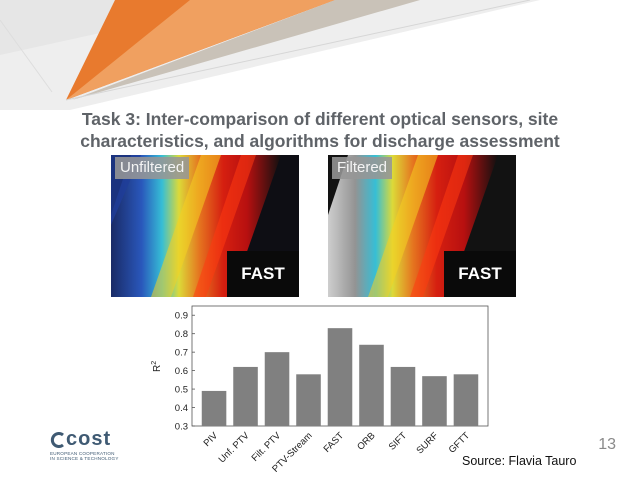 The height and width of the screenshot is (478, 638). Describe the element at coordinates (181, 353) in the screenshot. I see `y-tick-label-4: 0.7` at that location.